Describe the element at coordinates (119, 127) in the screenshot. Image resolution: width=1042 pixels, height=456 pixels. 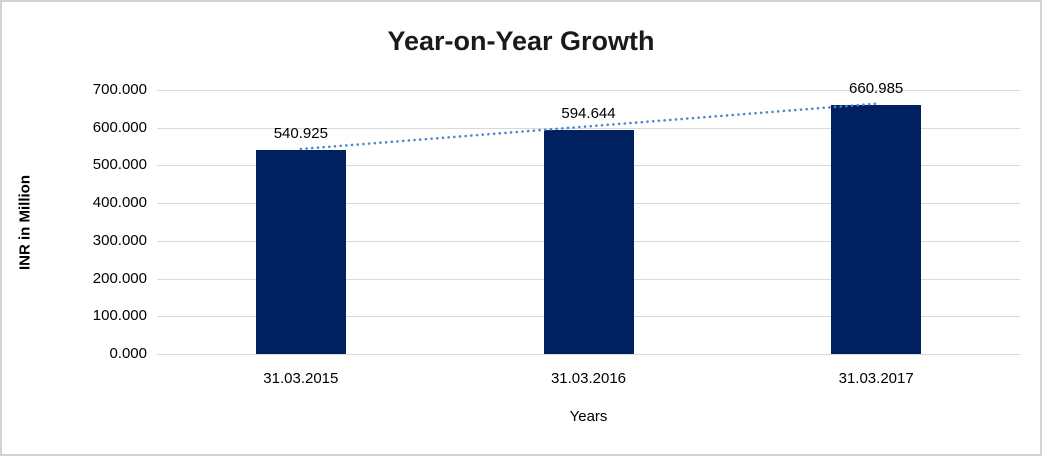
I see `y-tick-label: 600.000` at that location.